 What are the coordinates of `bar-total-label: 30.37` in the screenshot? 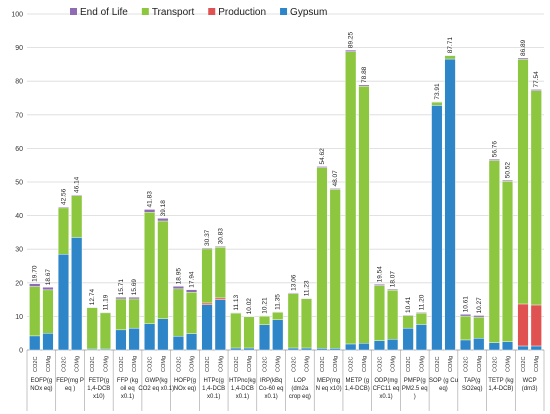 It's located at (207, 237).